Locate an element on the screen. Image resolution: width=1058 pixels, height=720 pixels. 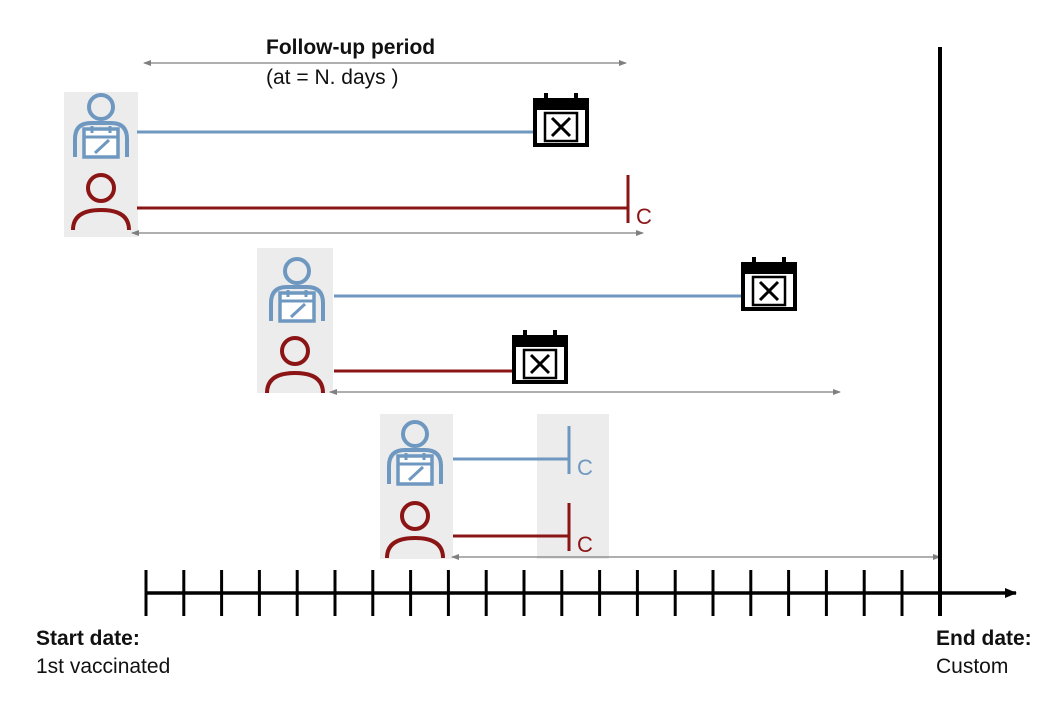
end-date-label: End date: is located at coordinates (984, 638).